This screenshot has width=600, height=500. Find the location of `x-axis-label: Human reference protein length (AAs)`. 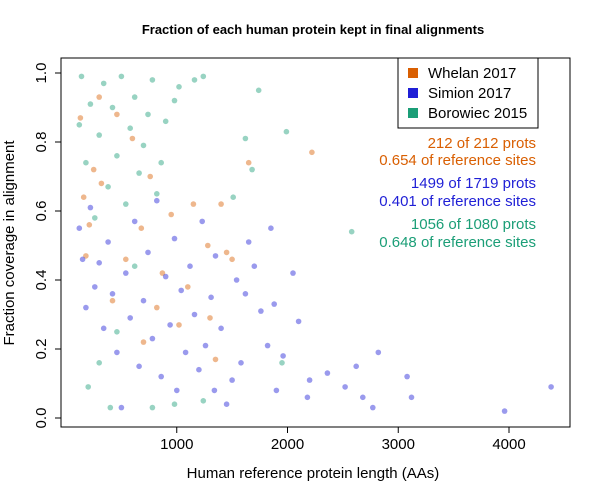

x-axis-label: Human reference protein length (AAs) is located at coordinates (313, 473).